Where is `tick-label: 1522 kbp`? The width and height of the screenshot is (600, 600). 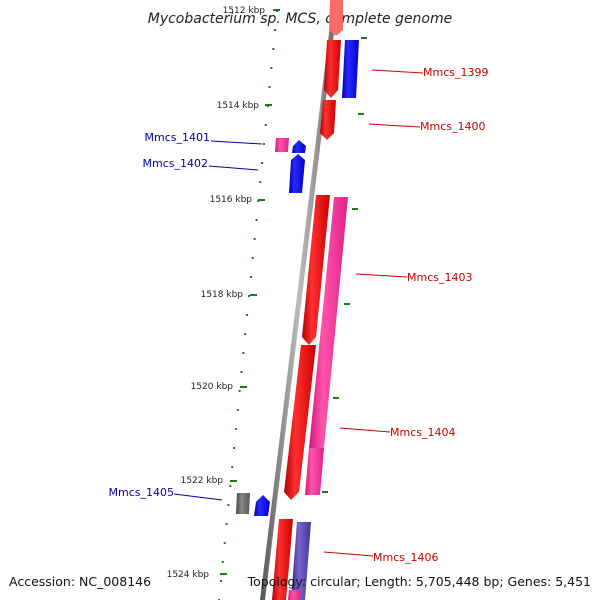 tick-label: 1522 kbp is located at coordinates (202, 481).